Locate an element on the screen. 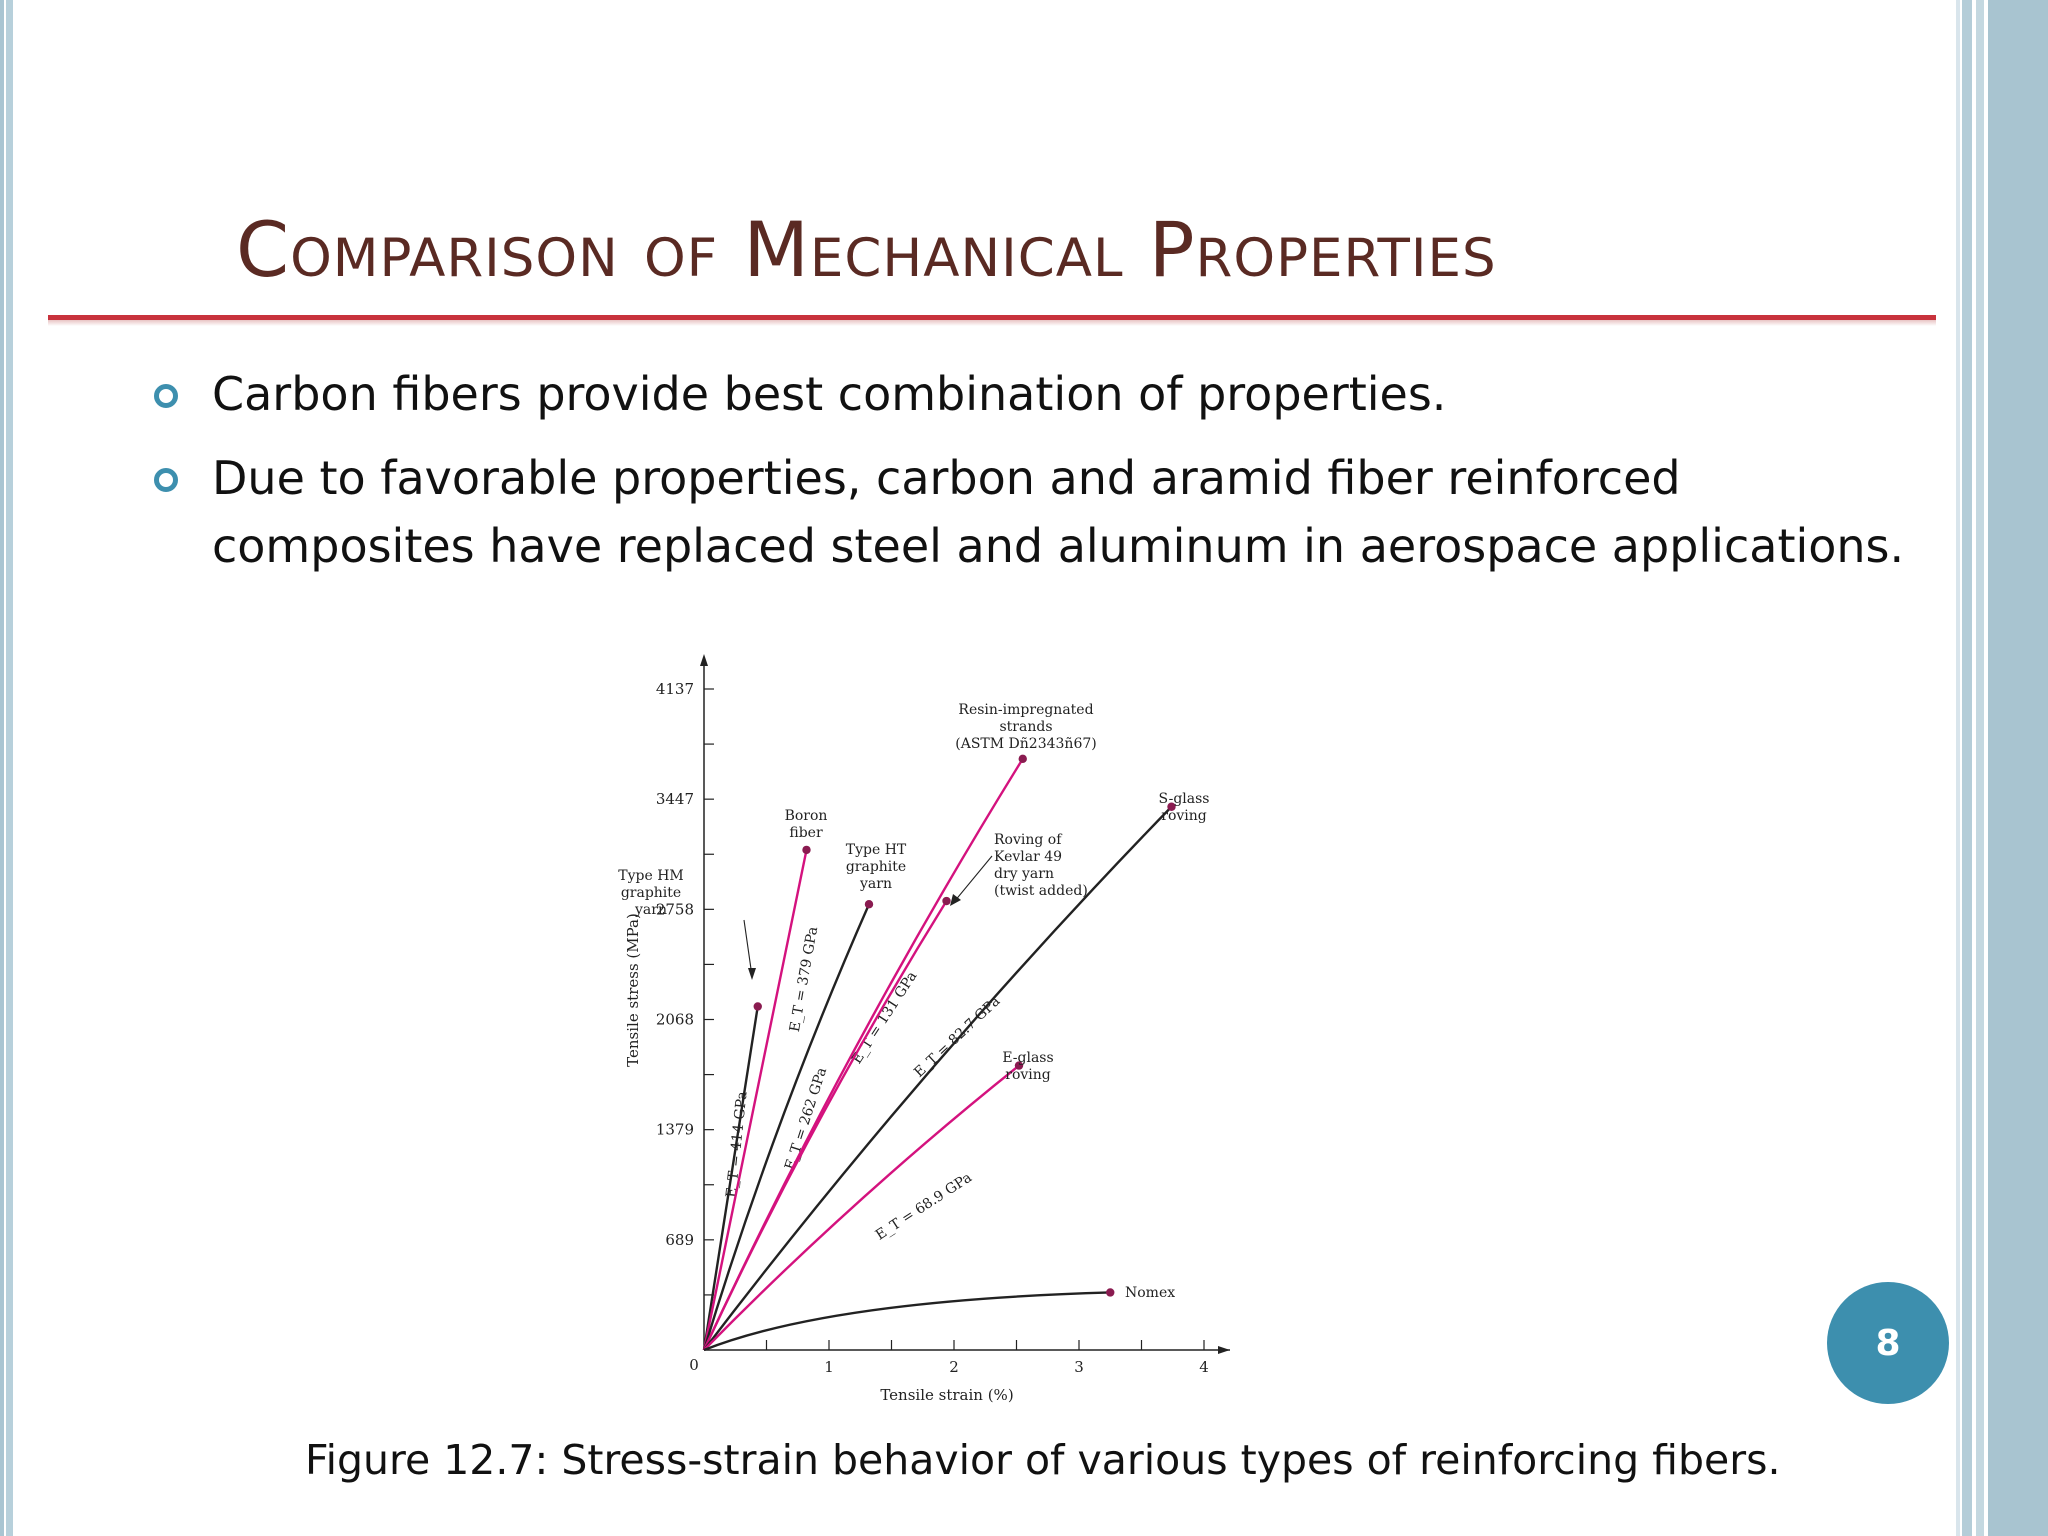  series-label: Type HM graphite yarn is located at coordinates (651, 893).